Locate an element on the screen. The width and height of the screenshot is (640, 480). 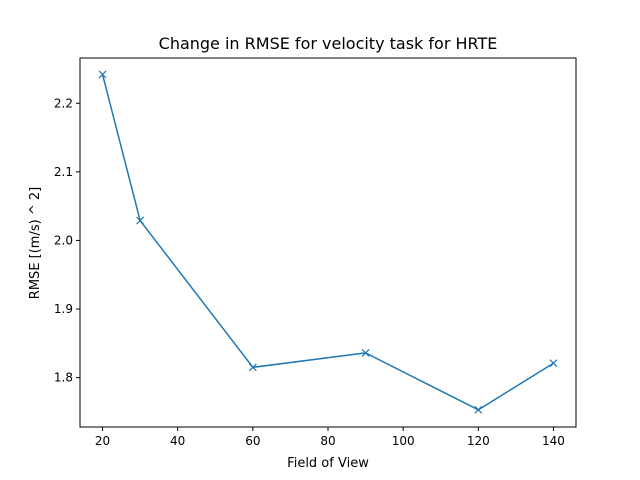
x-axis-label: Field of View is located at coordinates (328, 463).